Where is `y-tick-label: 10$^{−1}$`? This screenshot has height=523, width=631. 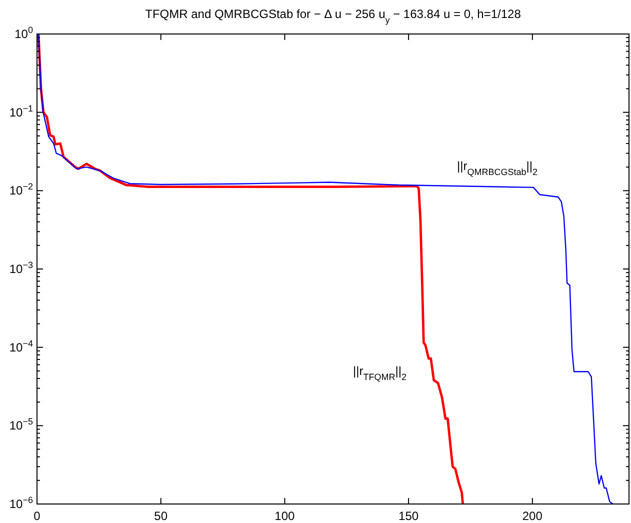
y-tick-label: 10$^{−1}$ is located at coordinates (21, 111).